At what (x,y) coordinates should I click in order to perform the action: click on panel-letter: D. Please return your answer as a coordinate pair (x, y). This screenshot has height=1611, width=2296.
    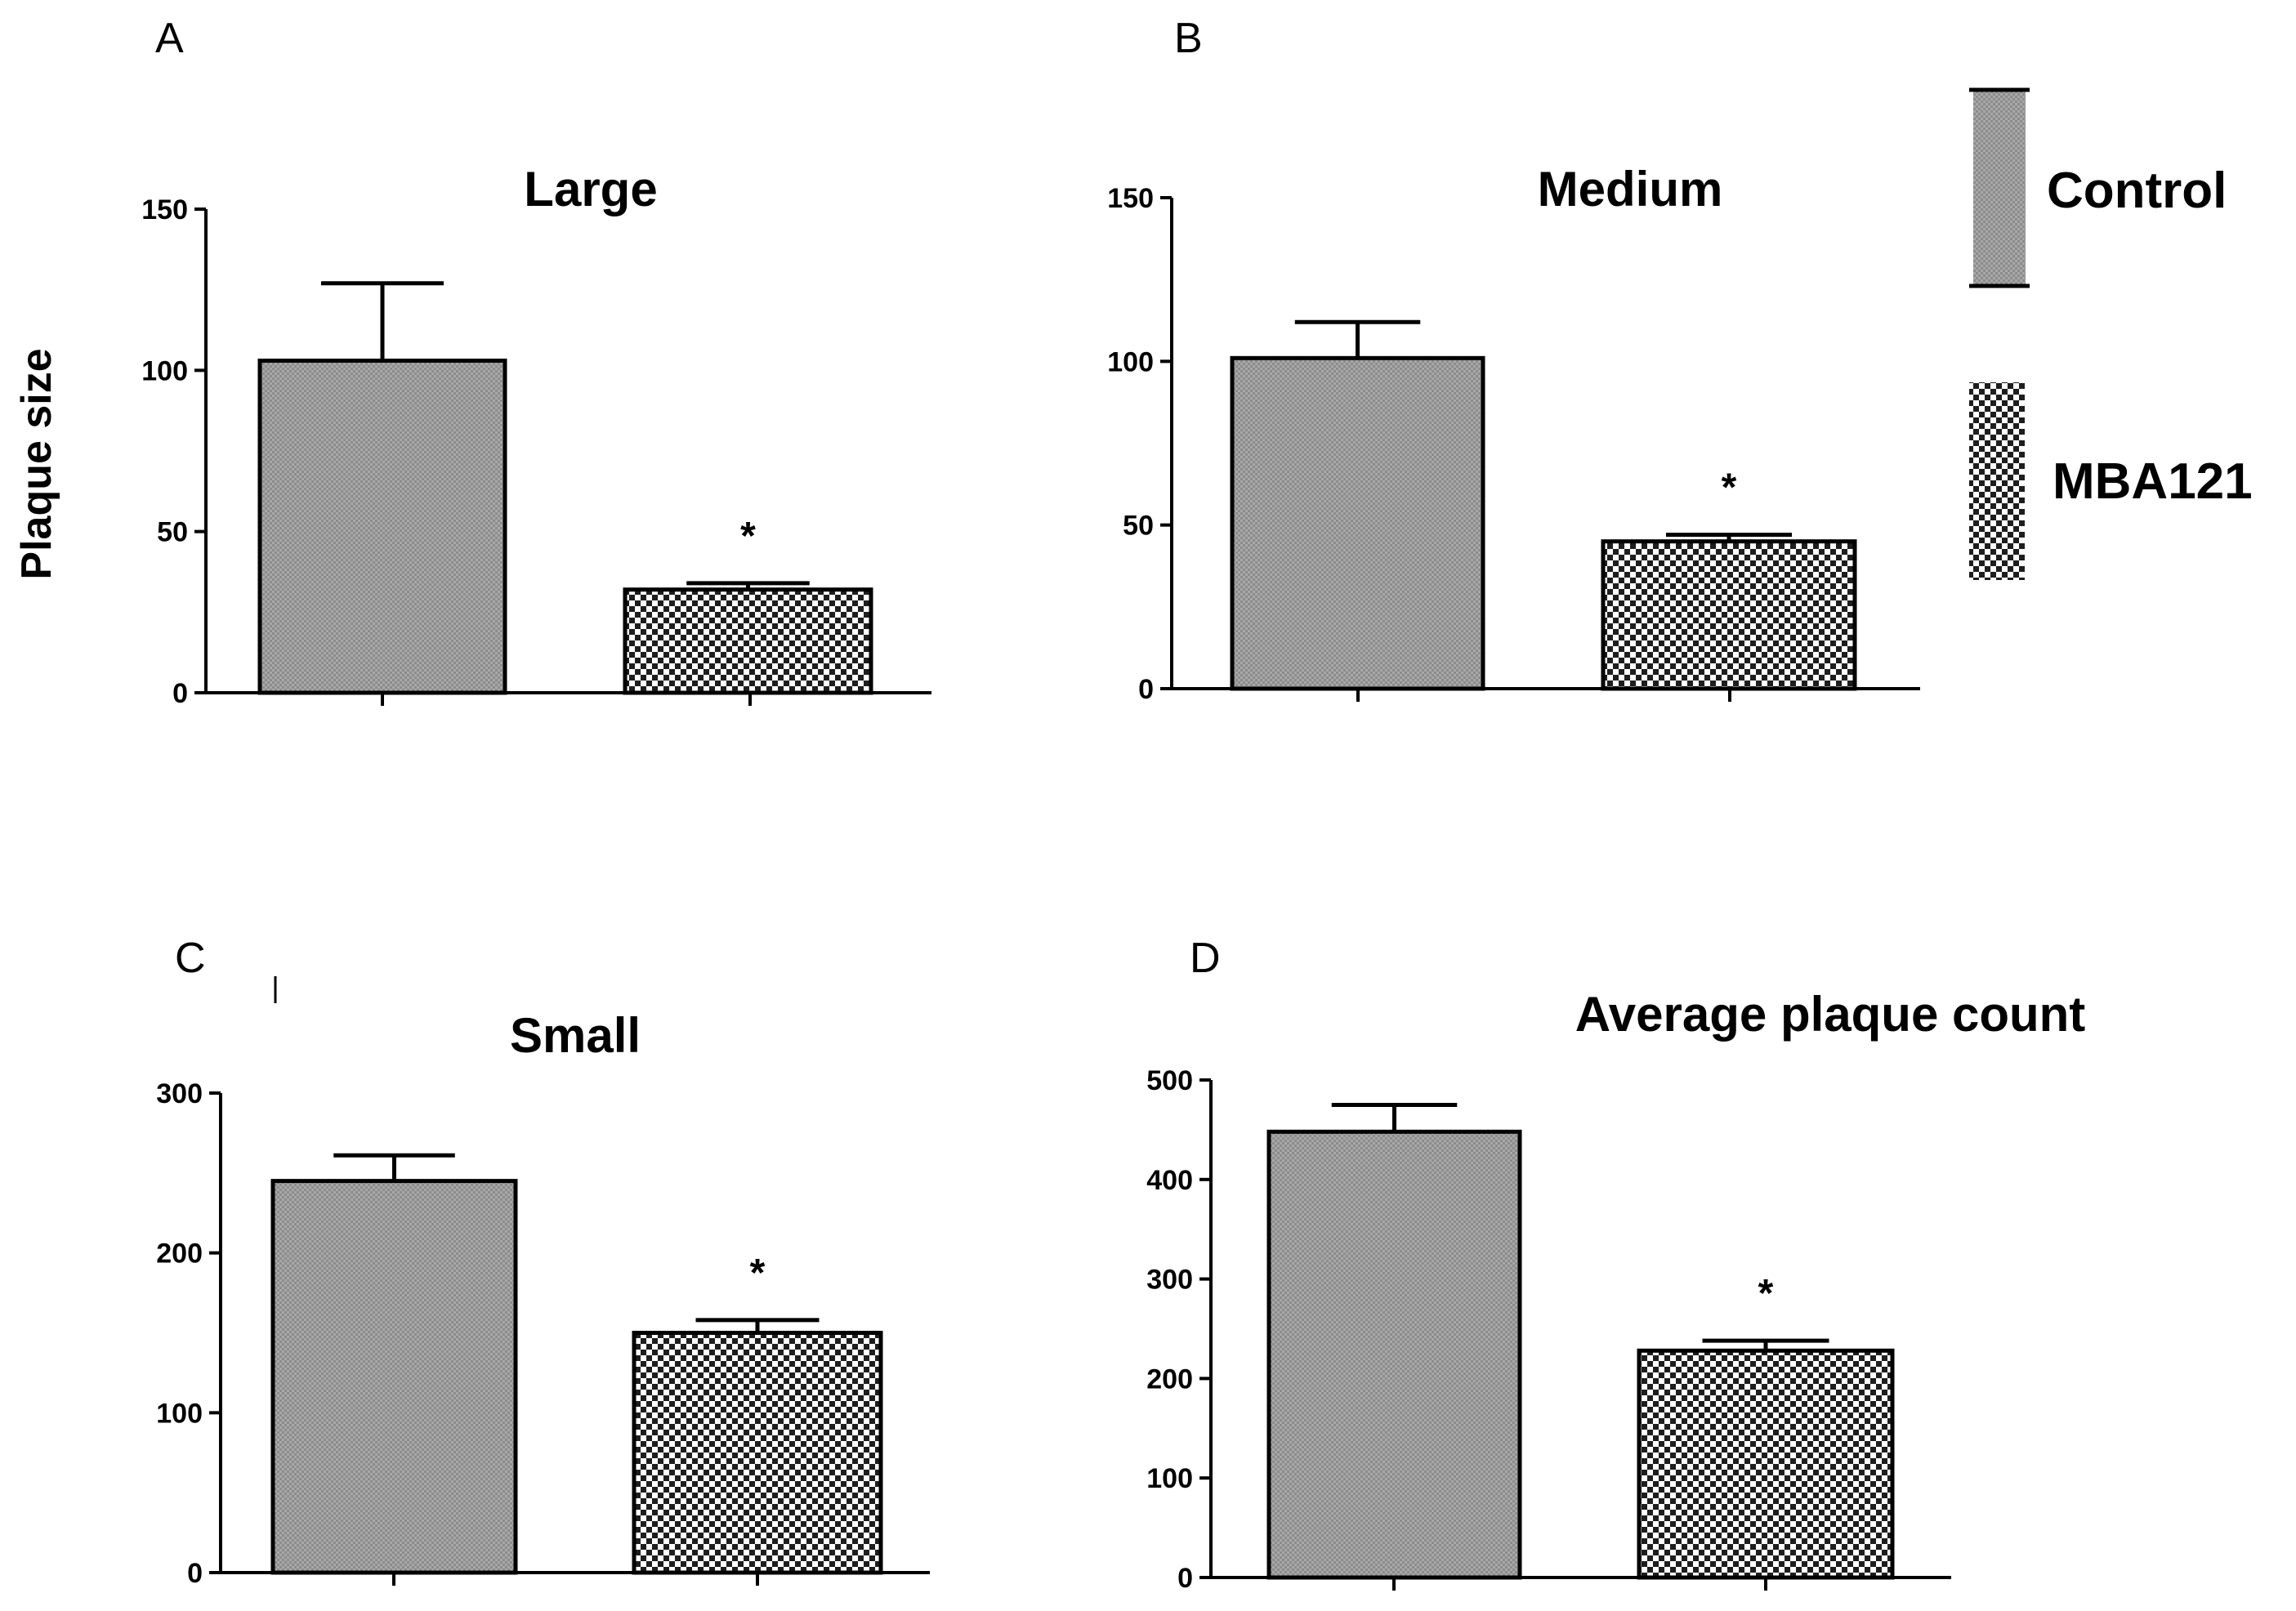
    Looking at the image, I should click on (1205, 958).